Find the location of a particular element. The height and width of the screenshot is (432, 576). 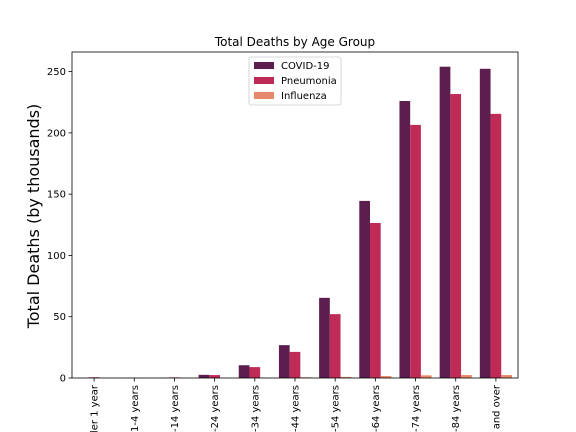

x-tick-label: 45-54 years is located at coordinates (336, 408).